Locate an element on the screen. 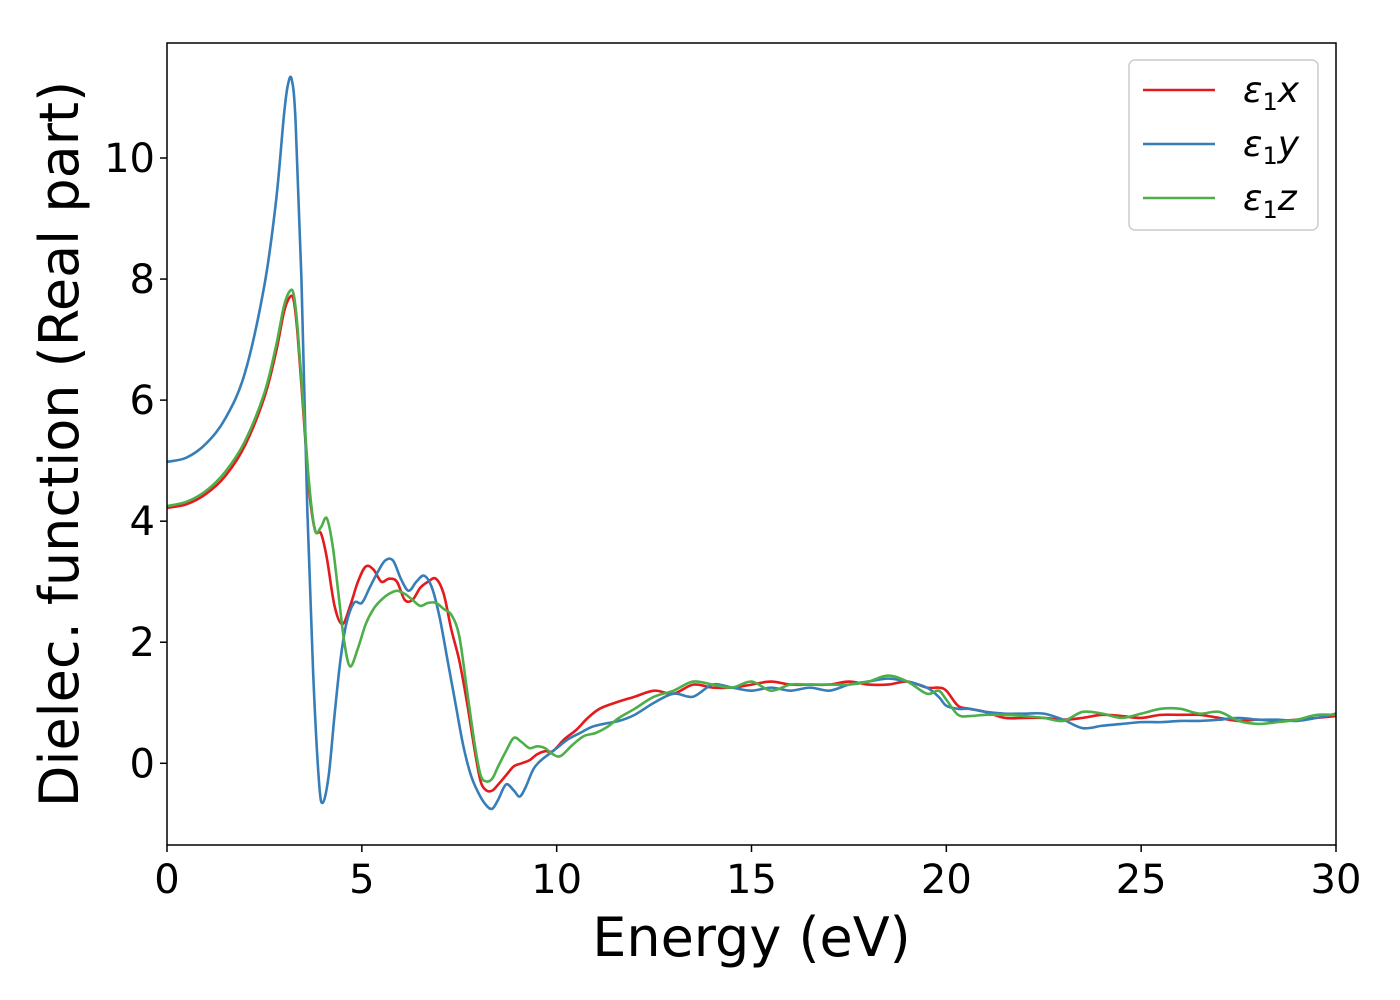  x-tick-label: 10 is located at coordinates (556, 880).